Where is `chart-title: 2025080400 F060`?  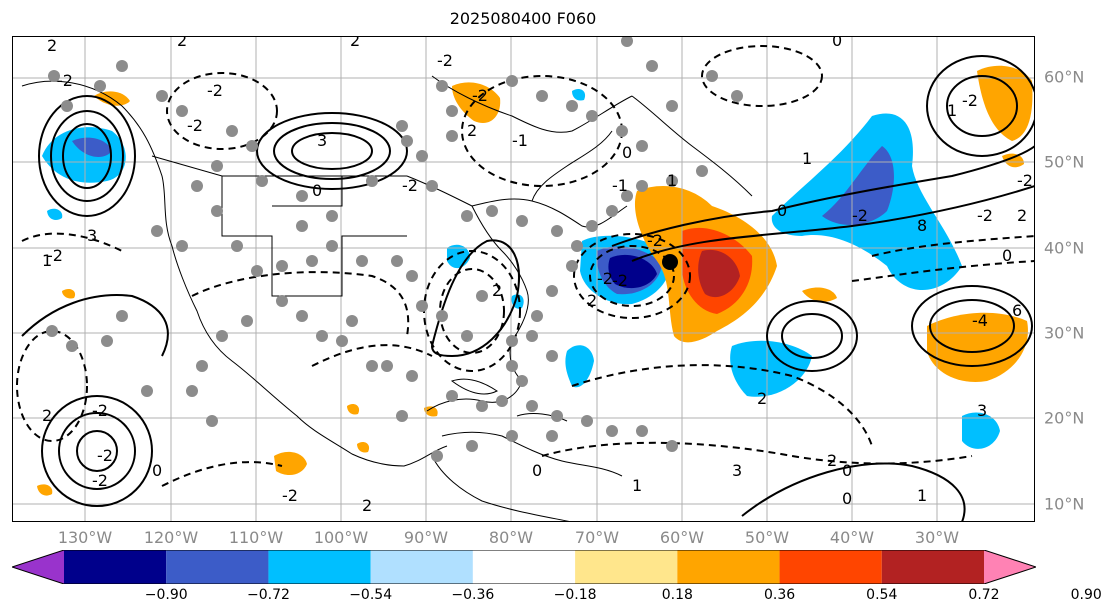 chart-title: 2025080400 F060 is located at coordinates (523, 18).